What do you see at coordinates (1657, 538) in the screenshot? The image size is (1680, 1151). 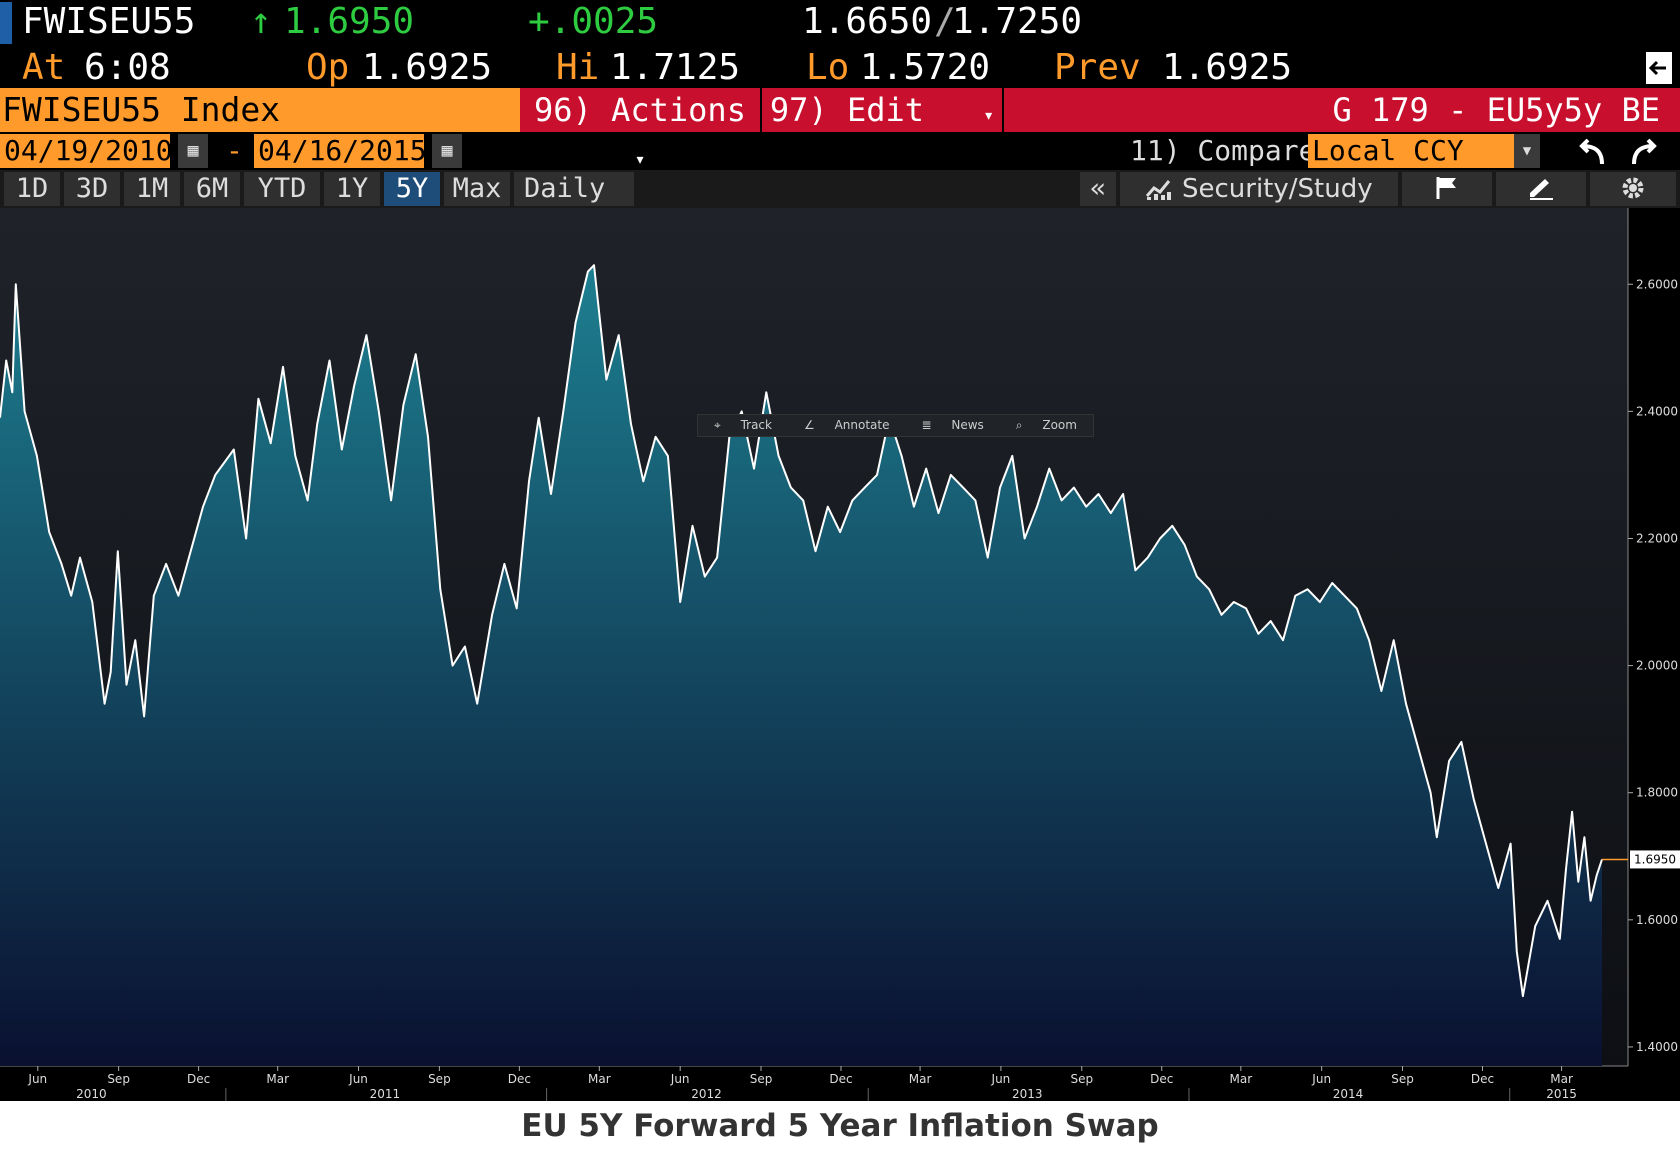 I see `y-tick-label: 2.2000` at bounding box center [1657, 538].